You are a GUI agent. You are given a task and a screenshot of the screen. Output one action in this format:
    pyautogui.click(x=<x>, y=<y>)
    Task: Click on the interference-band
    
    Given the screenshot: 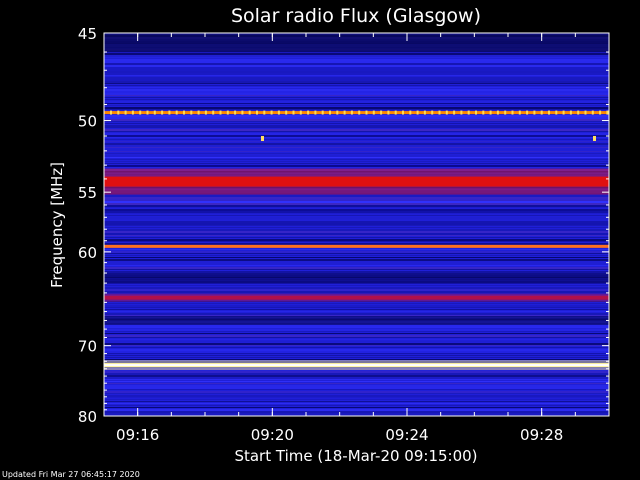 What is the action you would take?
    pyautogui.click(x=356, y=246)
    